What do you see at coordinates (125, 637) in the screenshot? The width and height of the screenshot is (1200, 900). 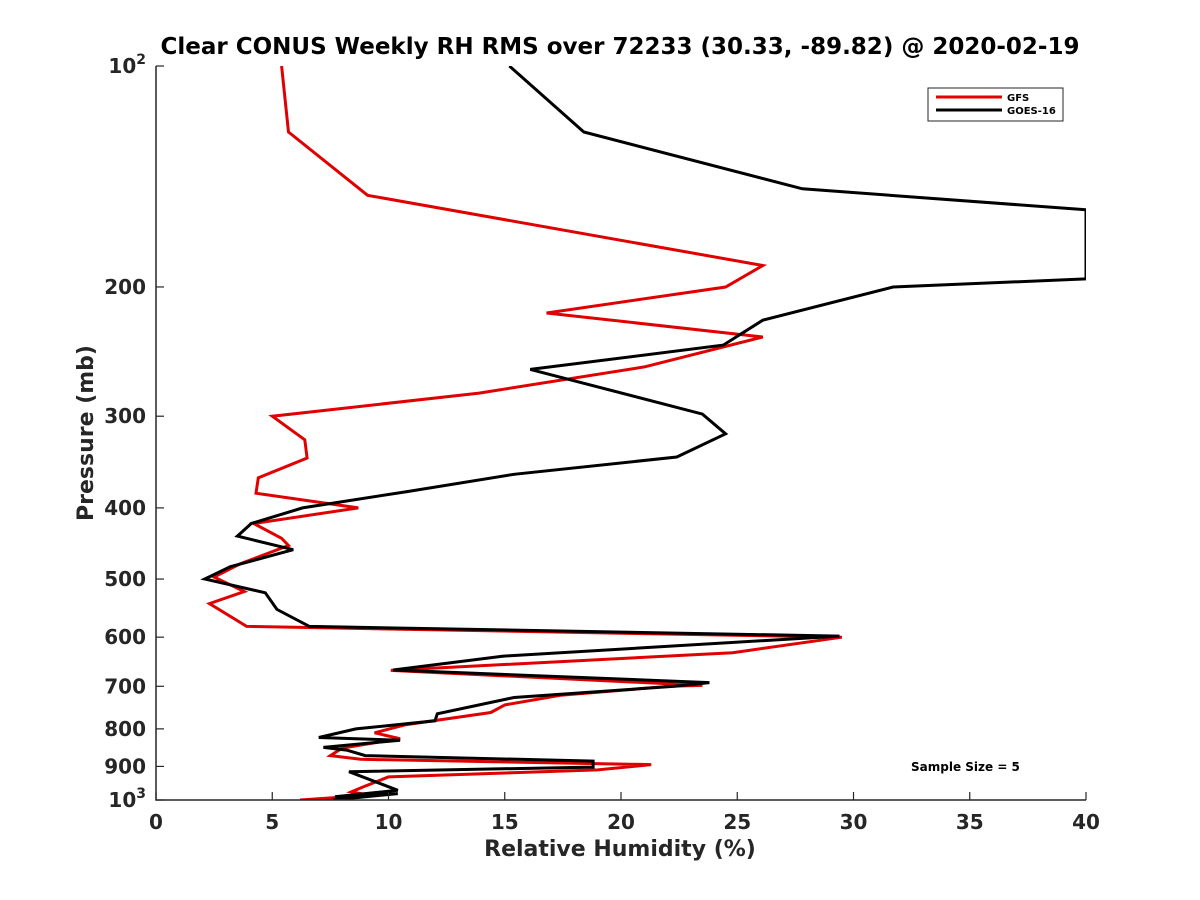 I see `y-tick-label: 600` at bounding box center [125, 637].